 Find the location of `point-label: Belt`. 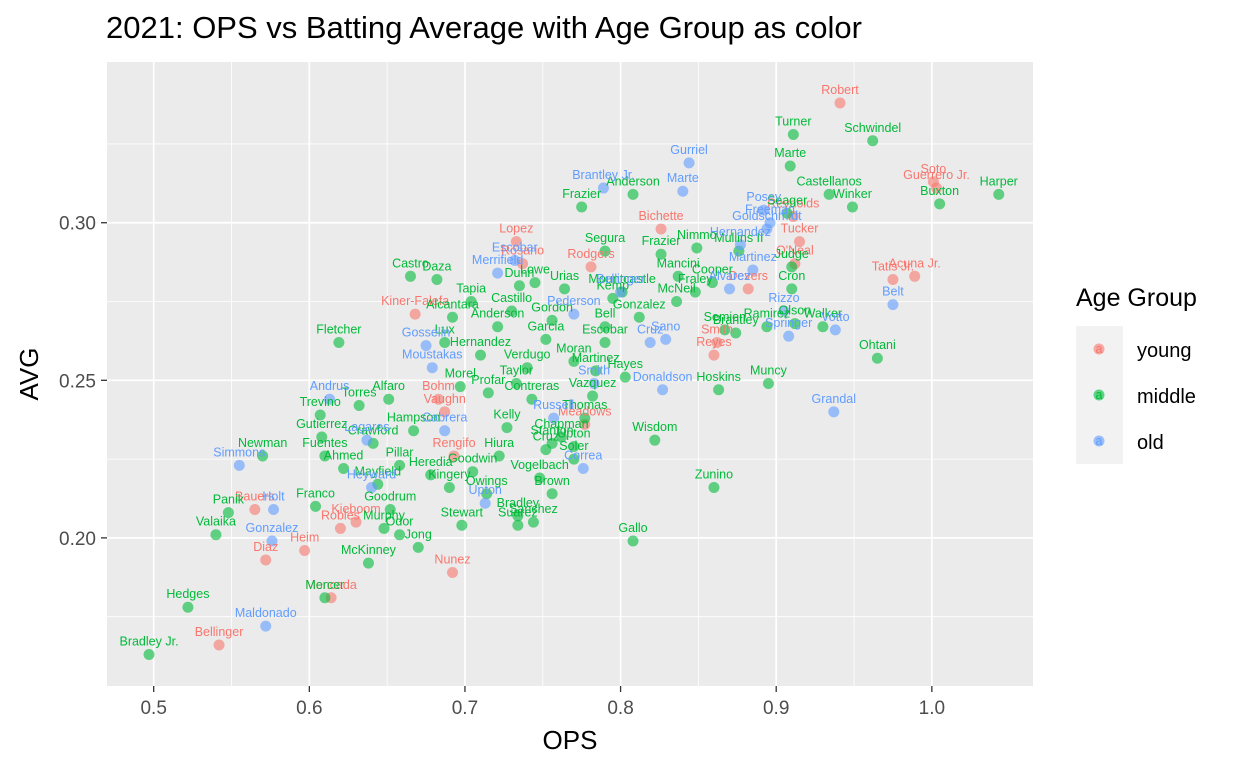

point-label: Belt is located at coordinates (893, 292).